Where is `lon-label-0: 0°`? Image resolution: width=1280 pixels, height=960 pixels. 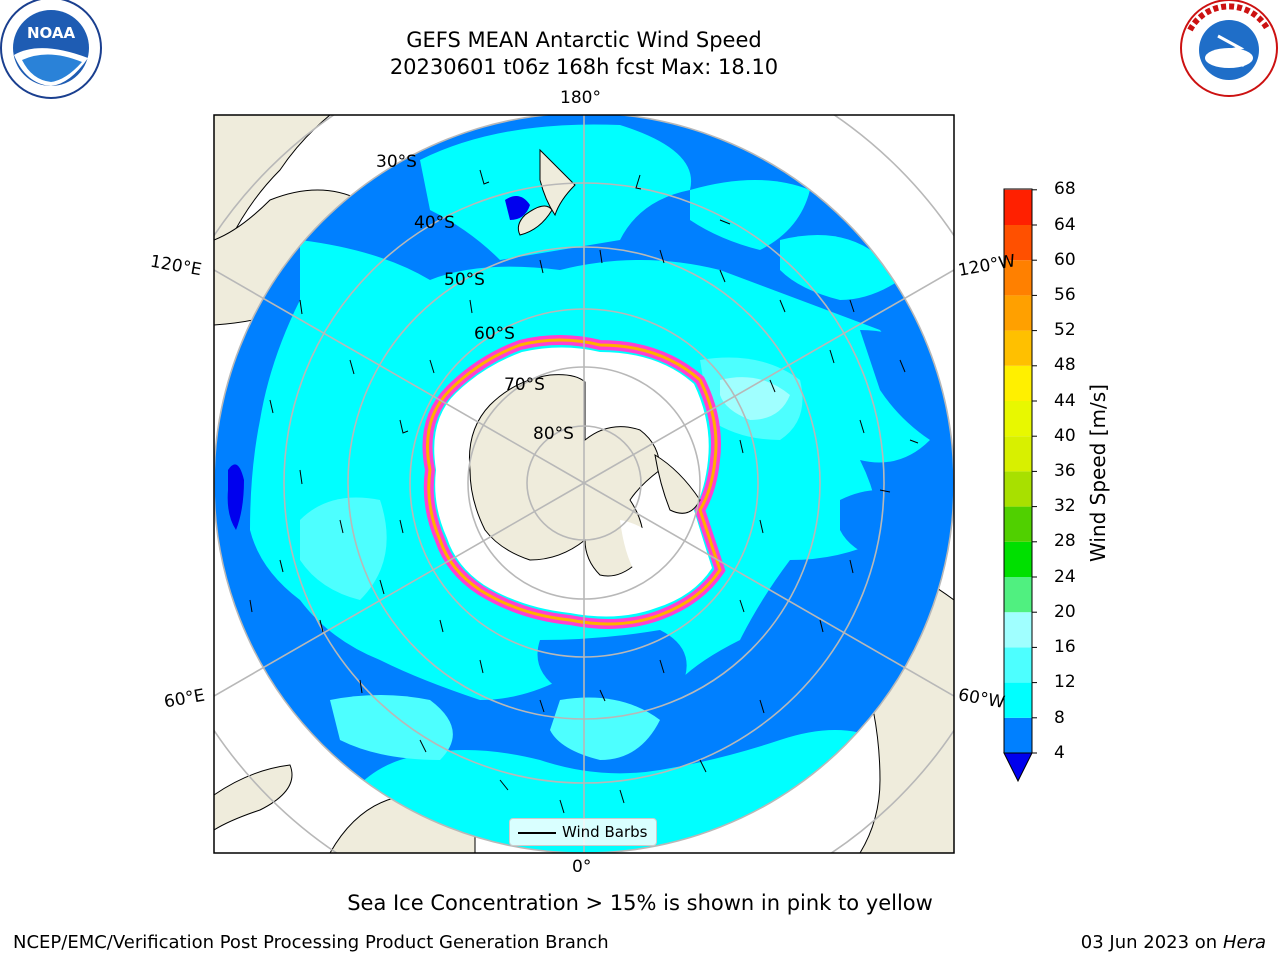
lon-label-0: 0° is located at coordinates (582, 867).